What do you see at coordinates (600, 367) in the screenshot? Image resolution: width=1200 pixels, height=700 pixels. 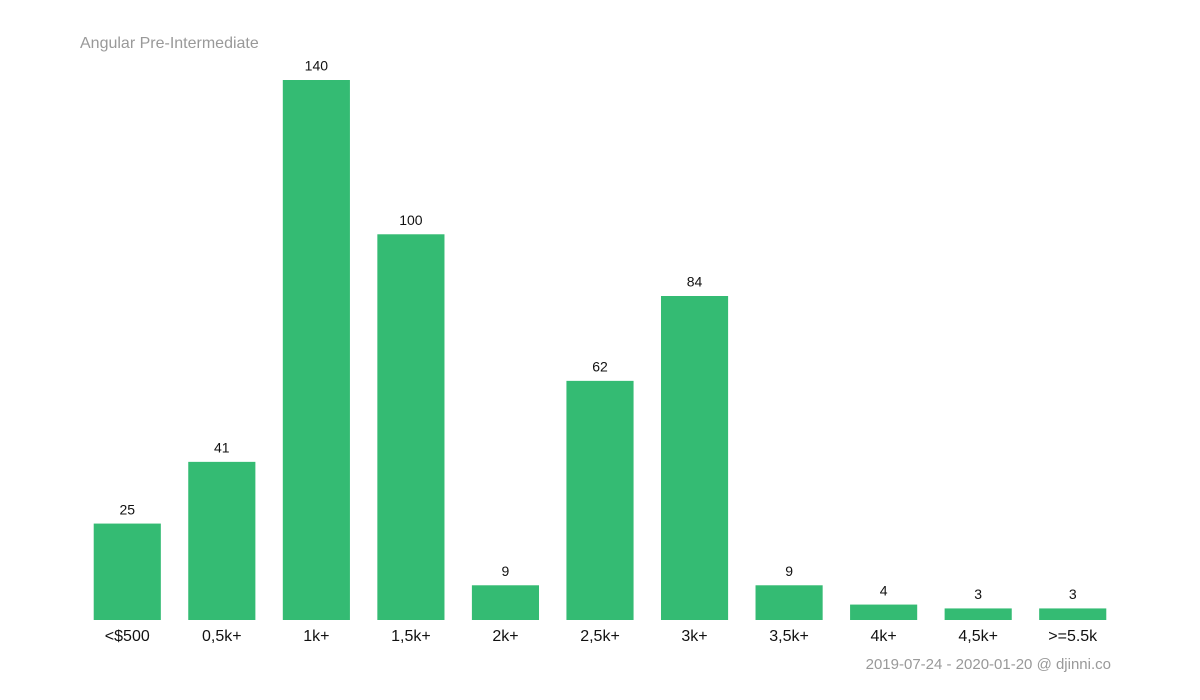 I see `value-label: 62` at bounding box center [600, 367].